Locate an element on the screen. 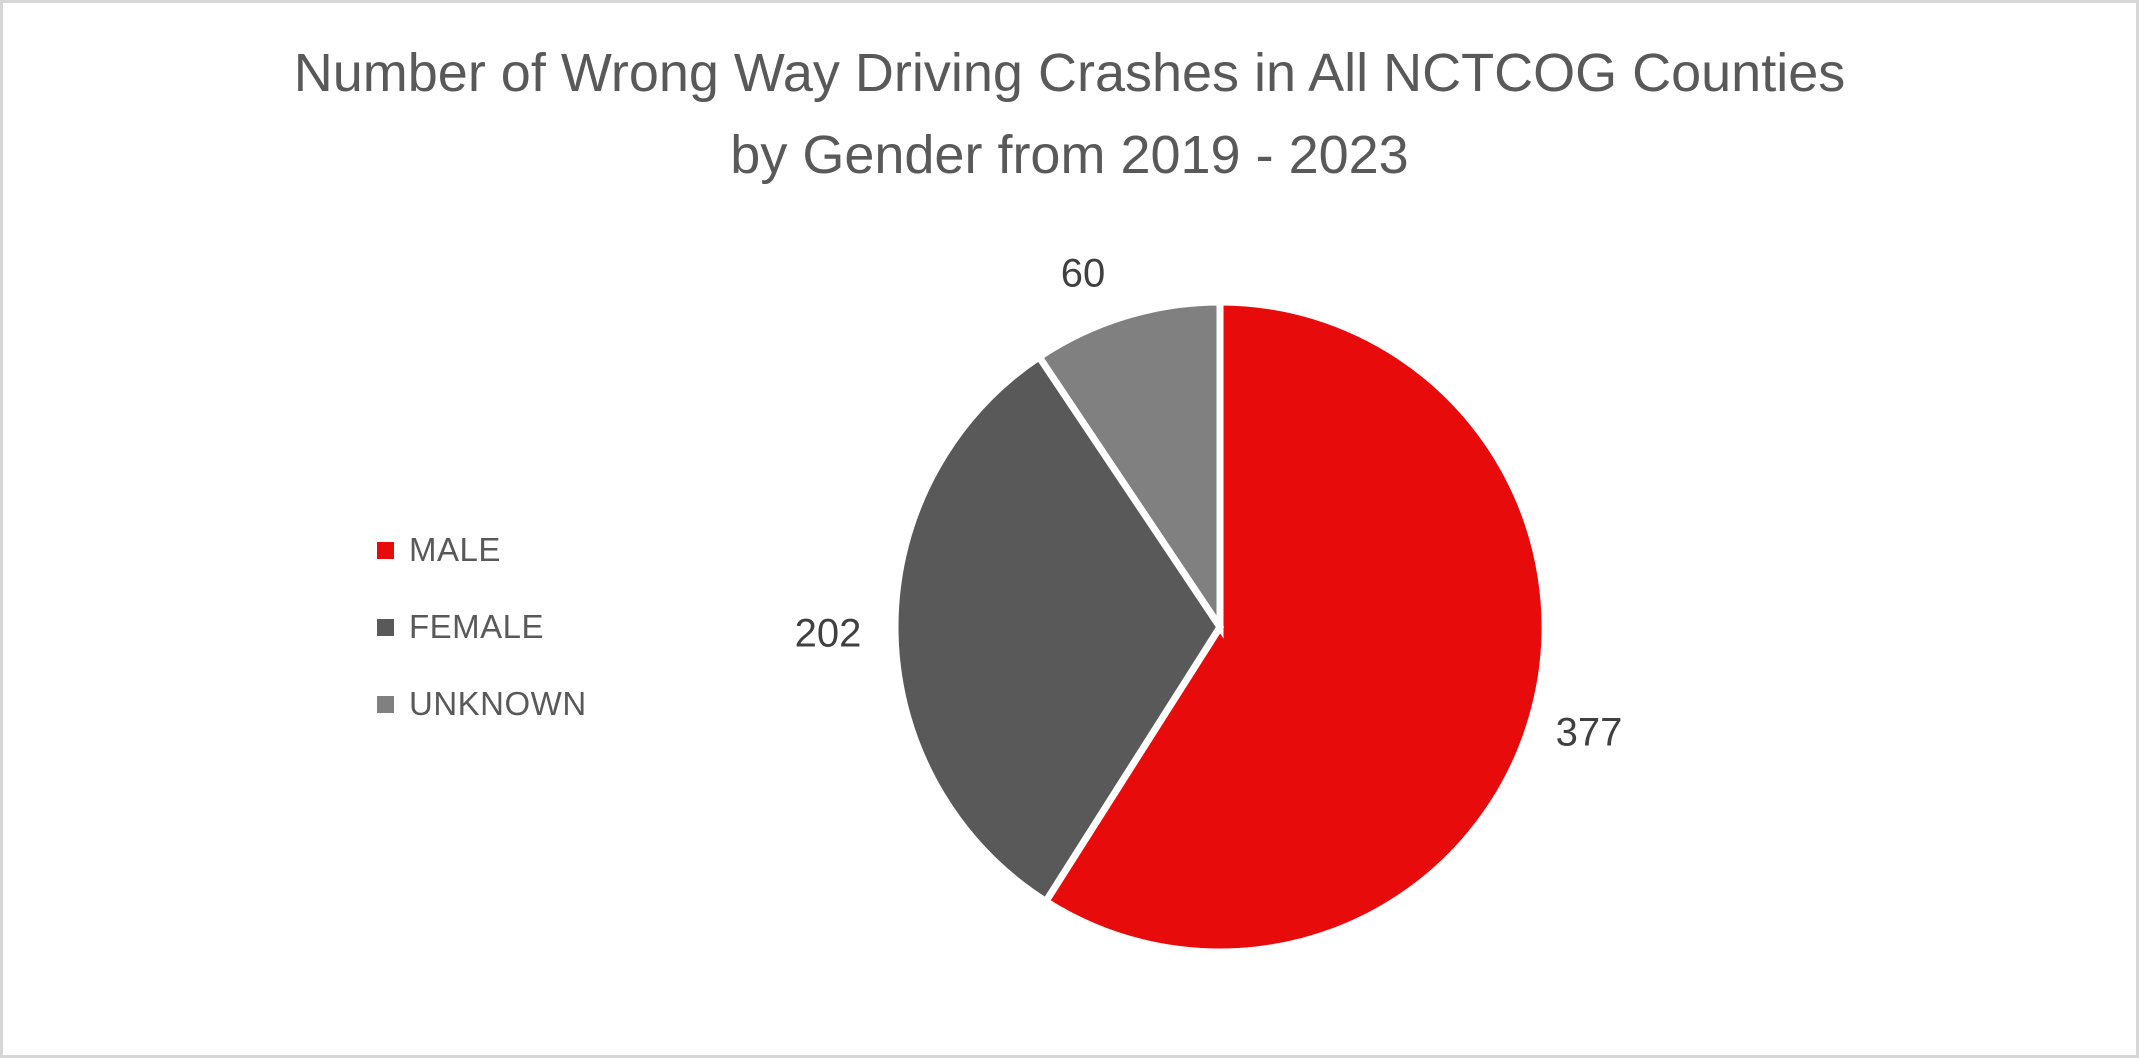  legend-item-male: MALE is located at coordinates (482, 549).